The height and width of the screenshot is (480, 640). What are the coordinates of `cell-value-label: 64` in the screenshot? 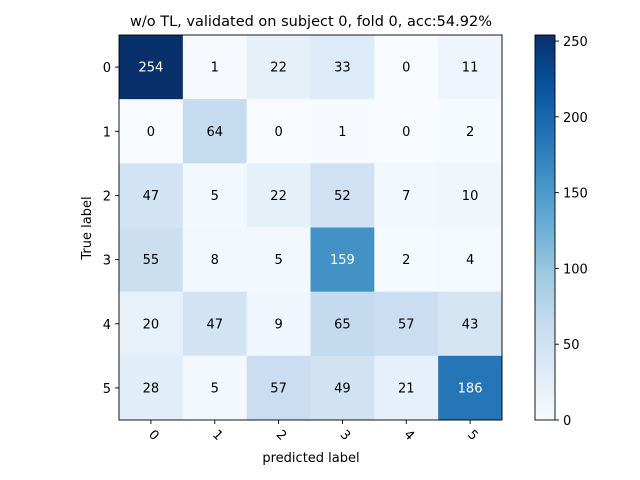 It's located at (214, 132).